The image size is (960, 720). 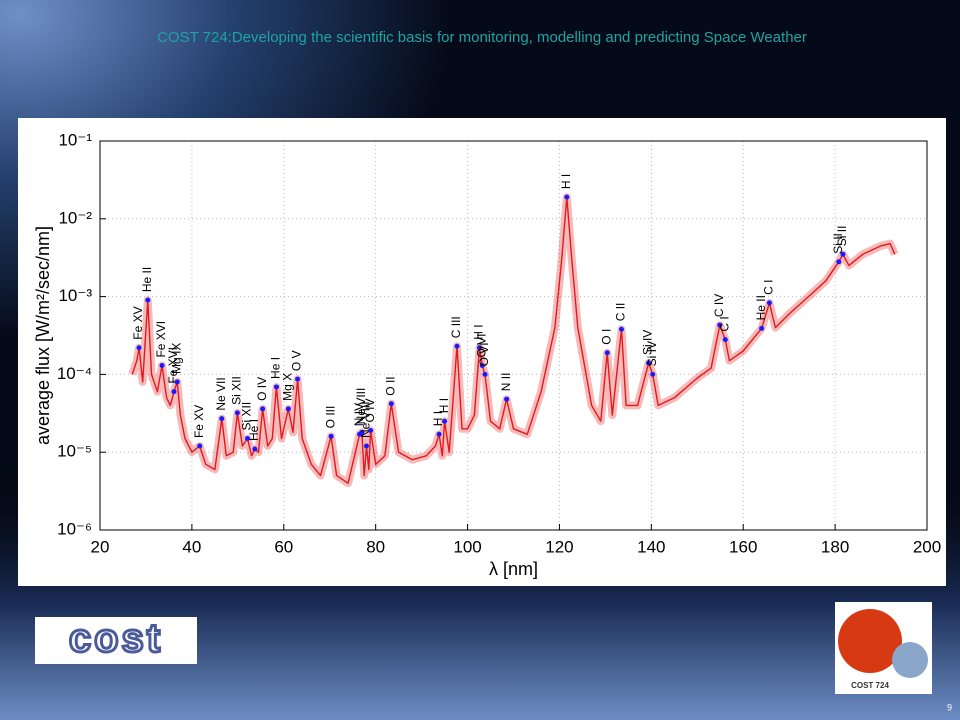 What do you see at coordinates (75, 217) in the screenshot?
I see `y-tick-label: 10⁻²` at bounding box center [75, 217].